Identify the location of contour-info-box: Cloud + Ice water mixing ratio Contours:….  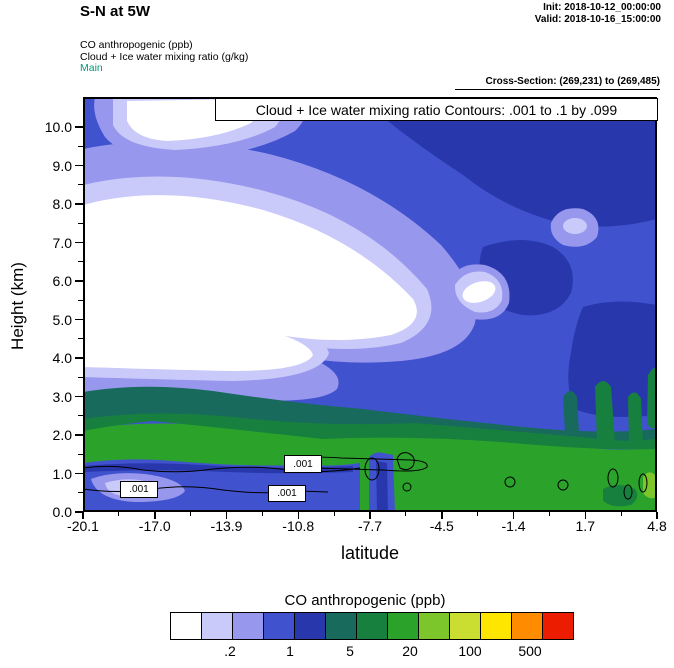
(436, 109).